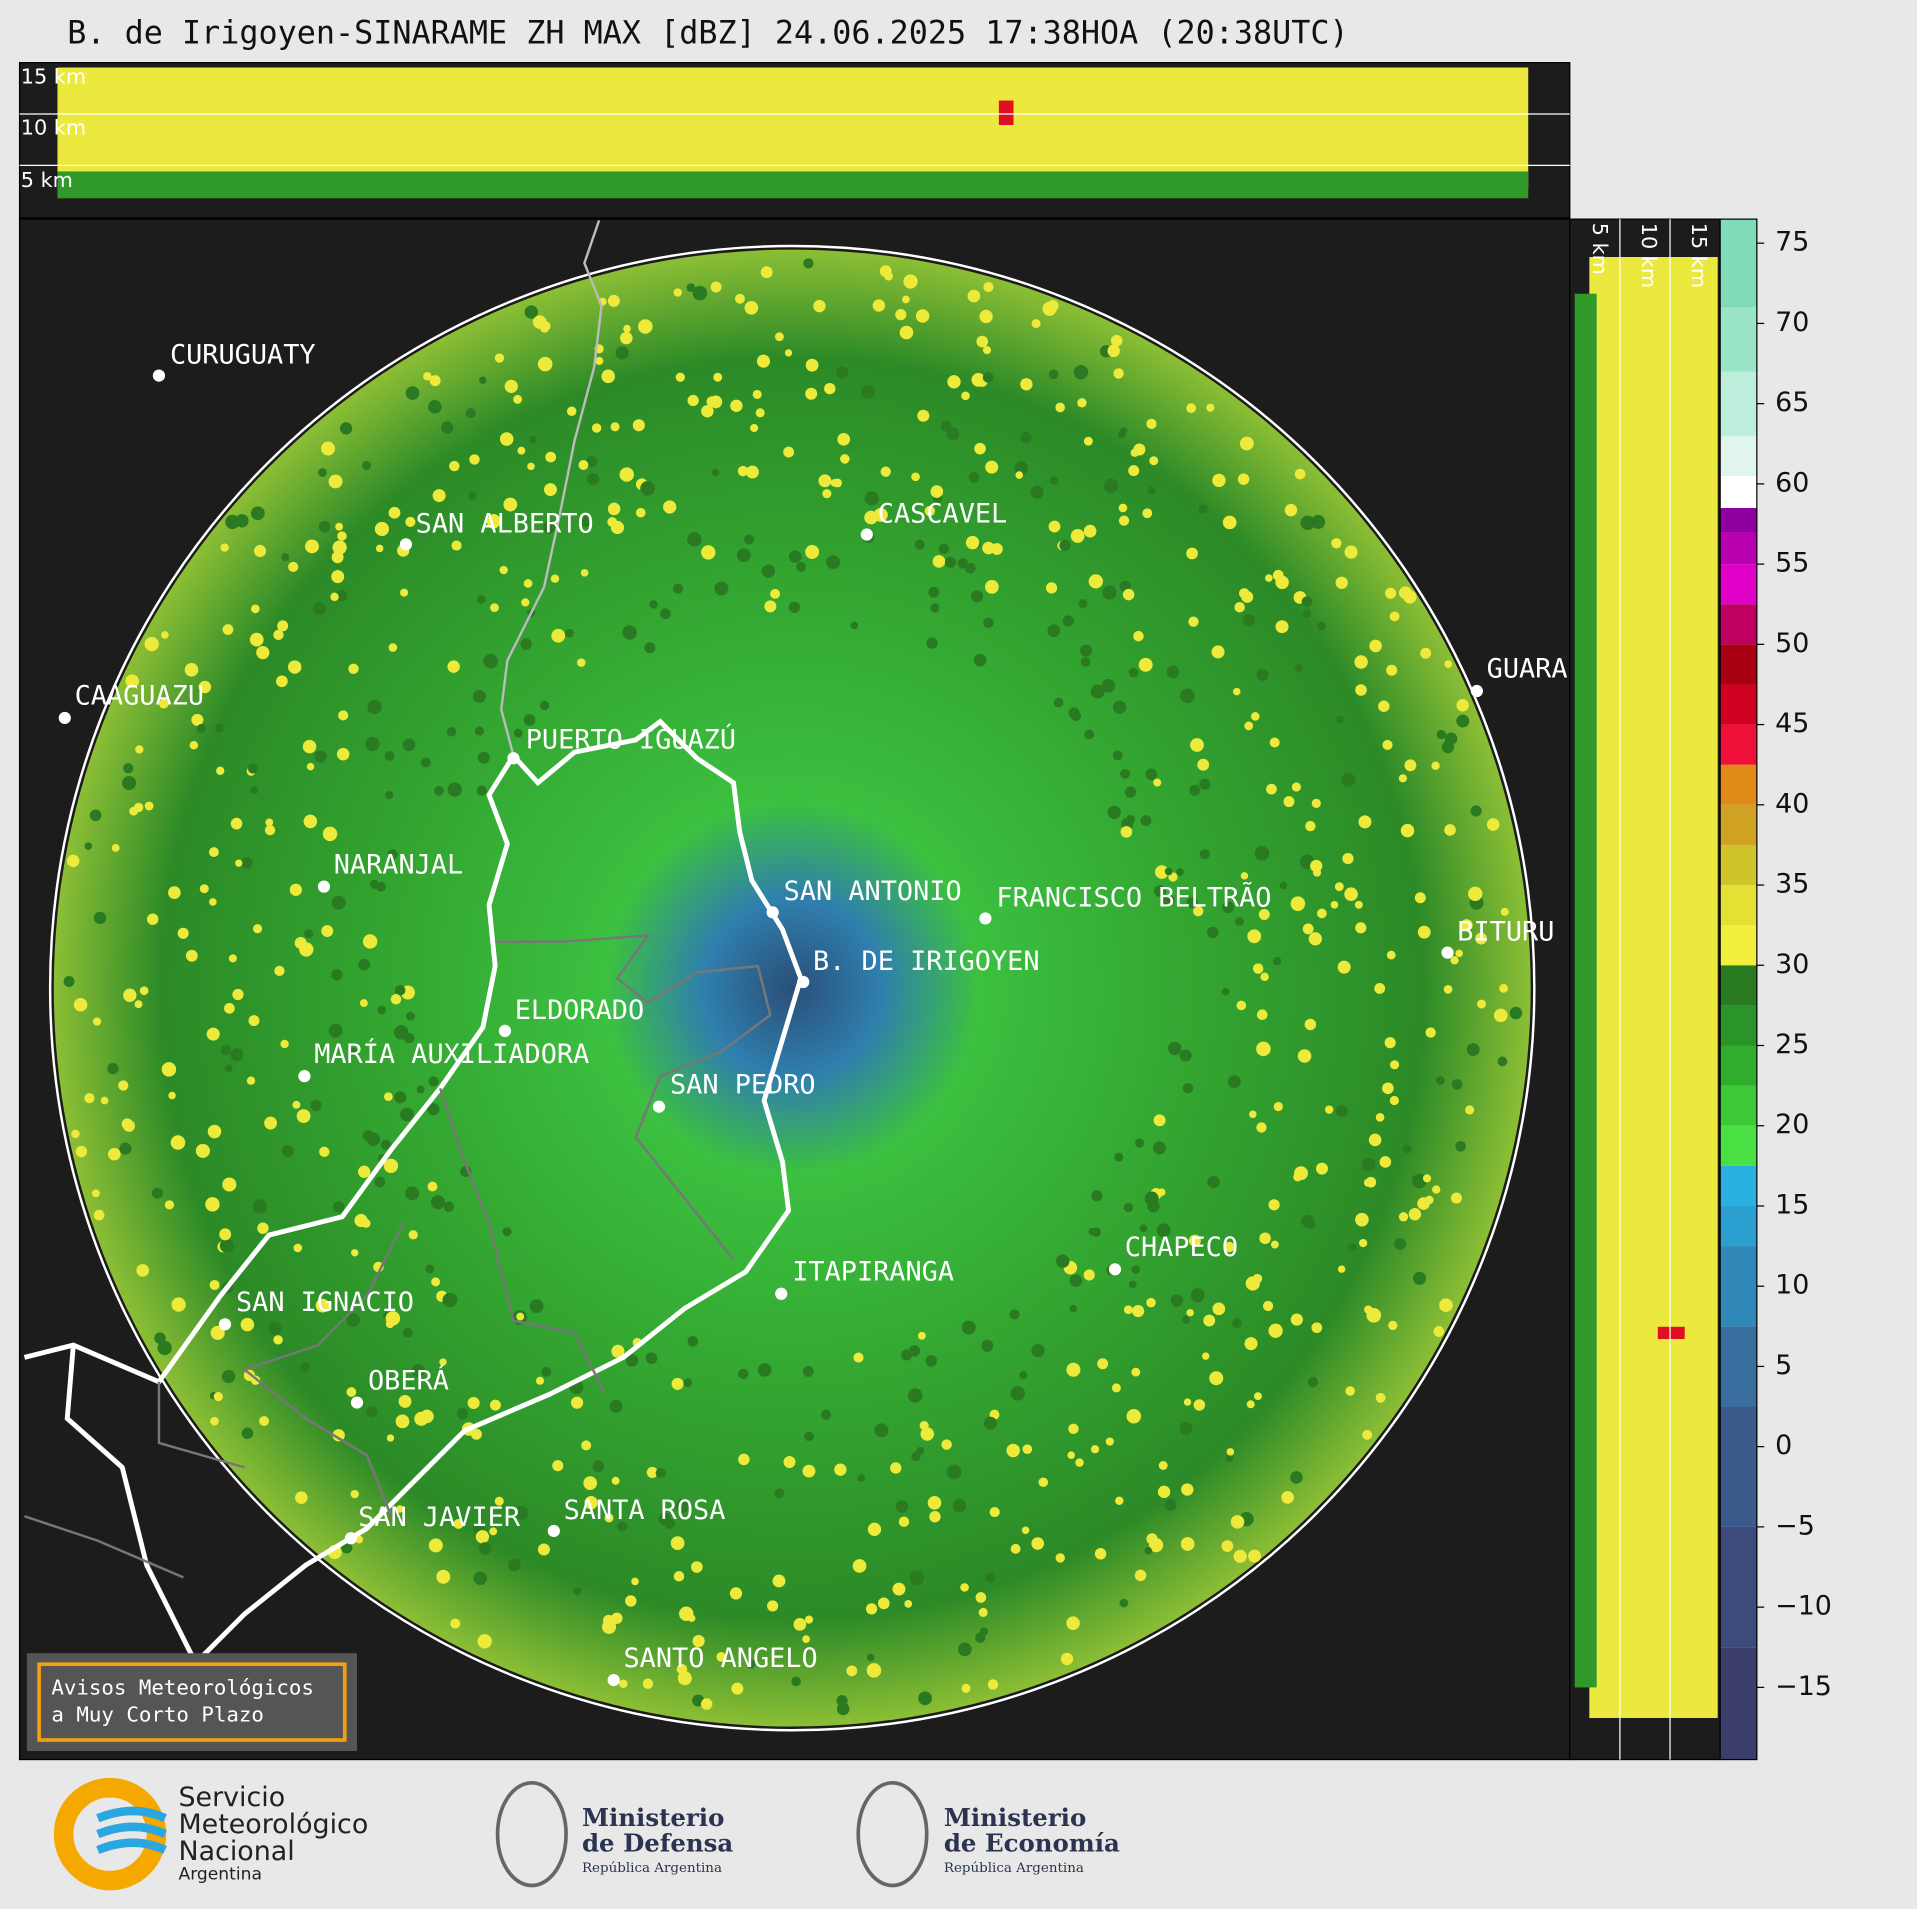 This screenshot has width=1917, height=1909. What do you see at coordinates (131, 1830) in the screenshot?
I see `smn-logo-waves` at bounding box center [131, 1830].